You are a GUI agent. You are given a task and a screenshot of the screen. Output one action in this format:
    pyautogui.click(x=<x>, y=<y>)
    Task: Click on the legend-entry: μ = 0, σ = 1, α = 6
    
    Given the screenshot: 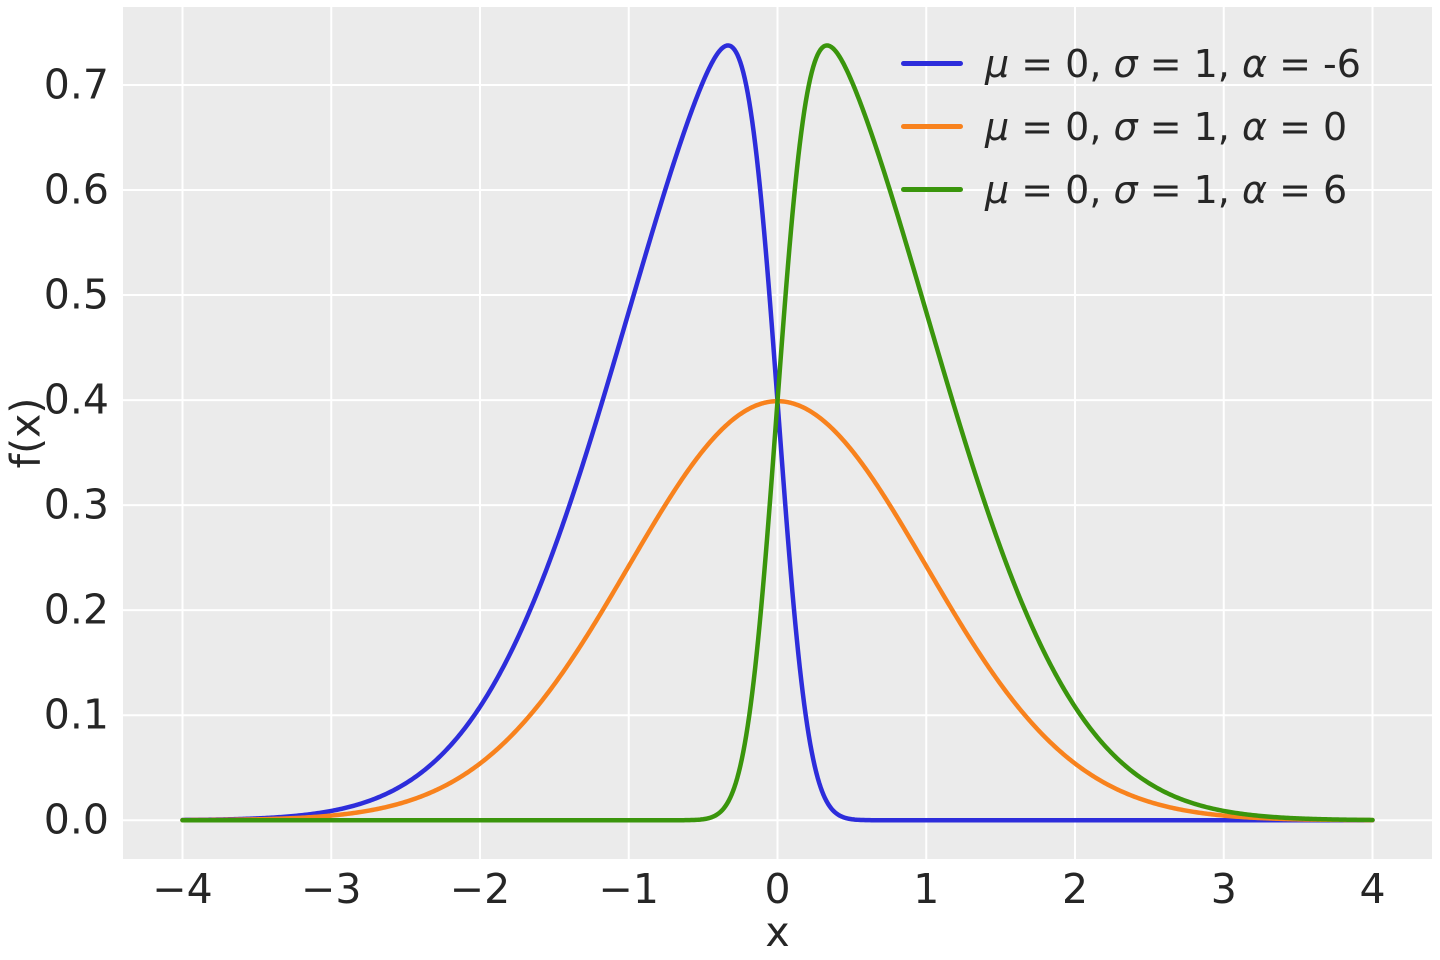 What is the action you would take?
    pyautogui.click(x=1131, y=189)
    